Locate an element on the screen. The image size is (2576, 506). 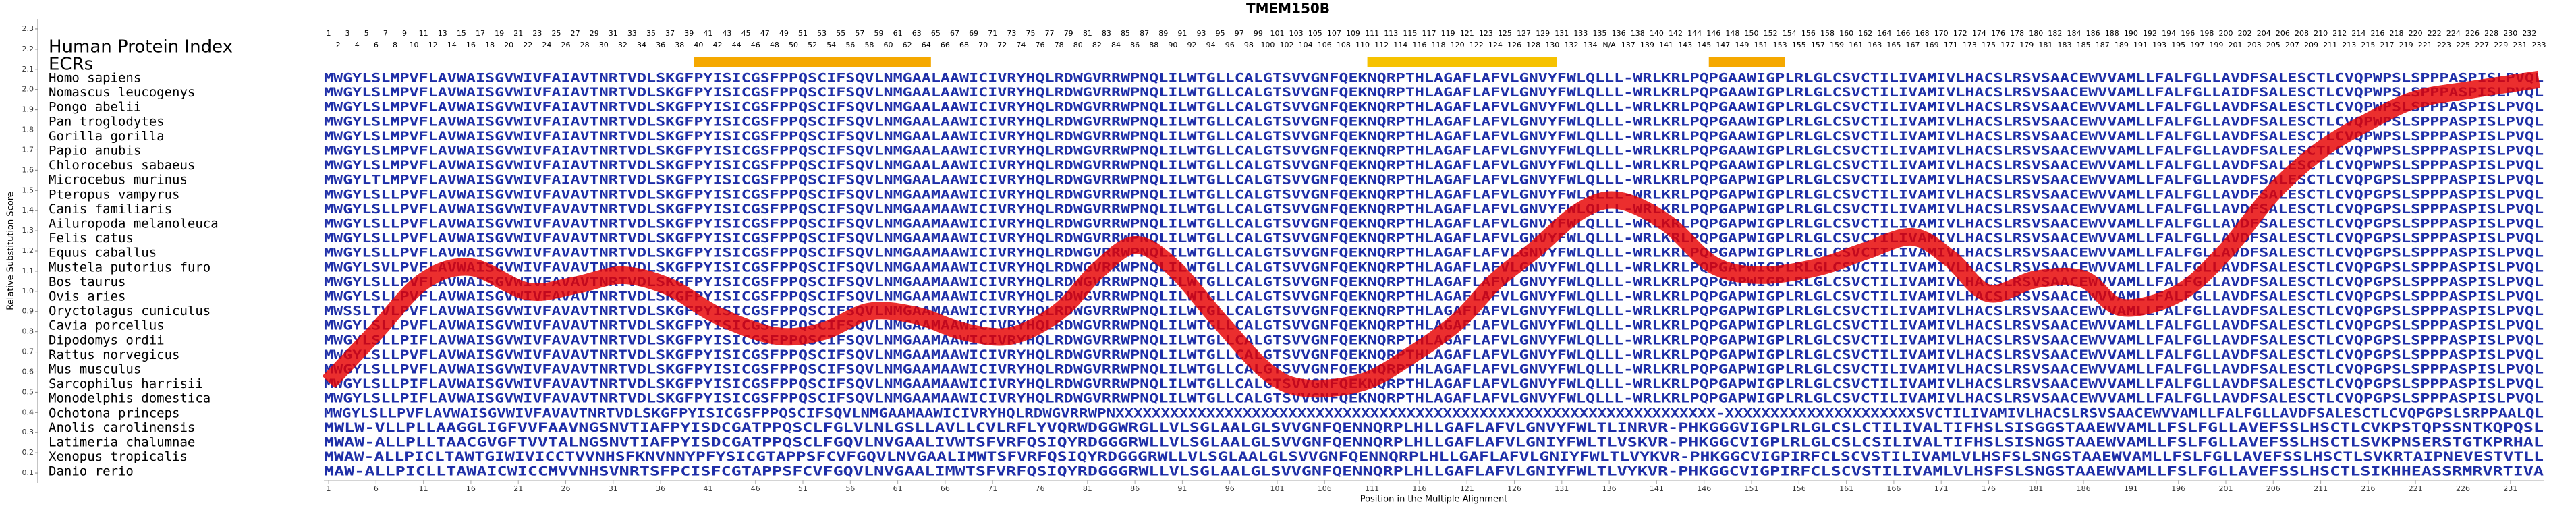
x-tick-label: 41 is located at coordinates (707, 489).